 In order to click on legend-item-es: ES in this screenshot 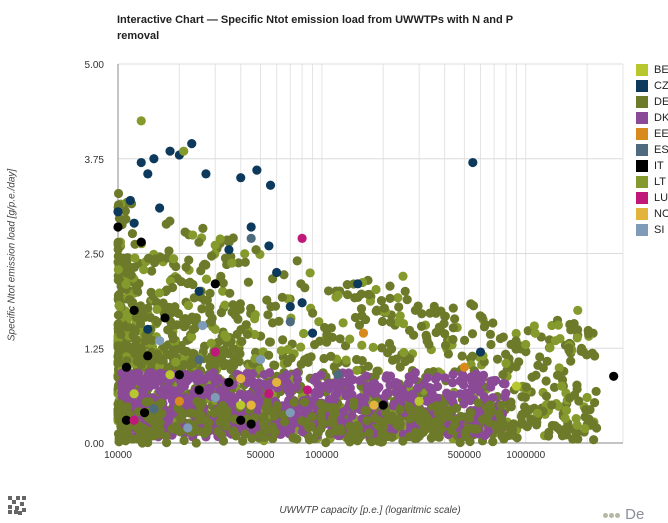, I will do `click(652, 150)`.